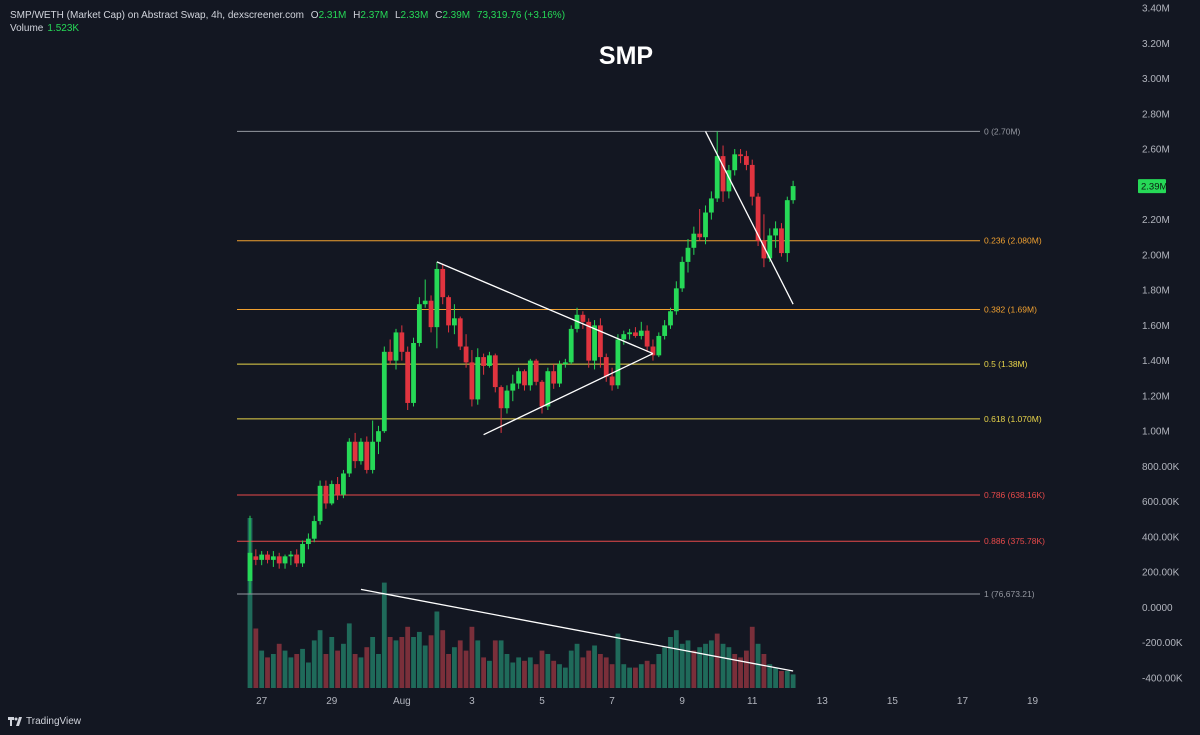 The height and width of the screenshot is (735, 1200). I want to click on x-axis-tick-label: 7, so click(612, 701).